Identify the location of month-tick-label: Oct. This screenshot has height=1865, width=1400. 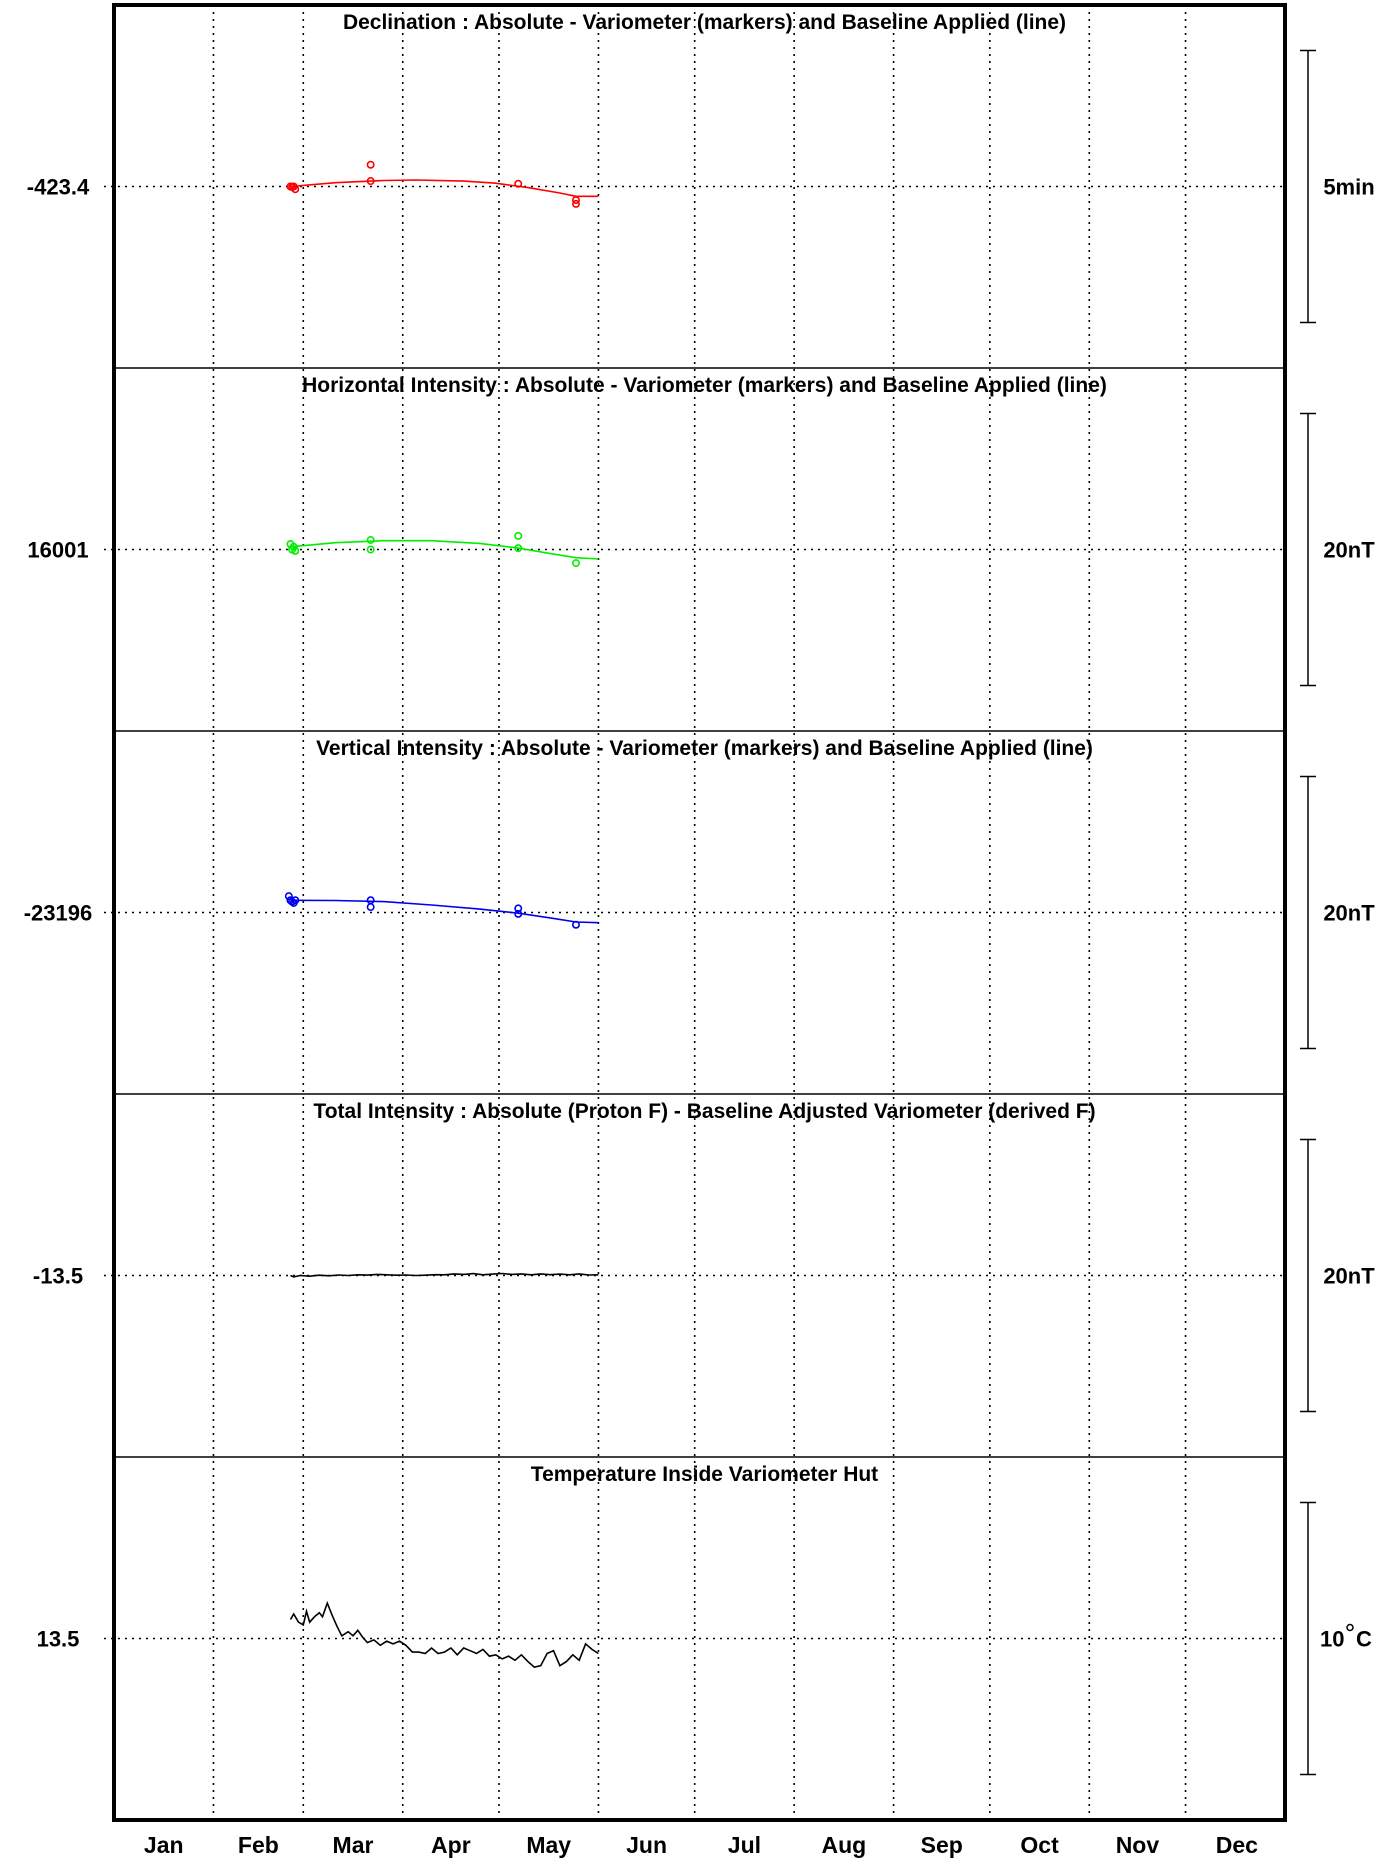
(1039, 1845).